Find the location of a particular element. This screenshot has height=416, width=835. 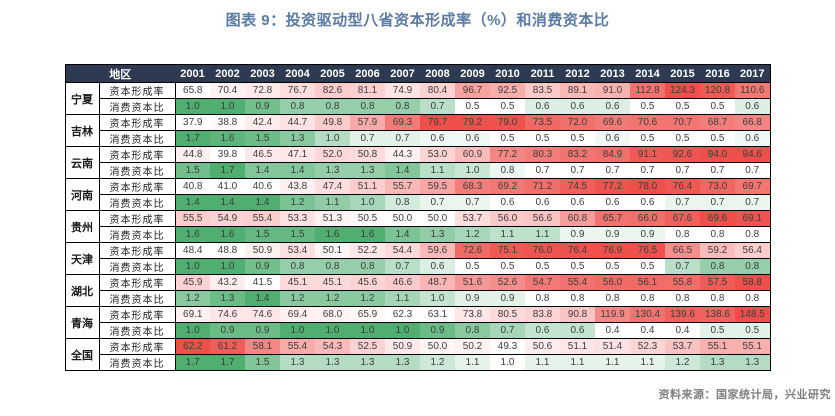

heatmap-cell: 79.7 is located at coordinates (437, 122).